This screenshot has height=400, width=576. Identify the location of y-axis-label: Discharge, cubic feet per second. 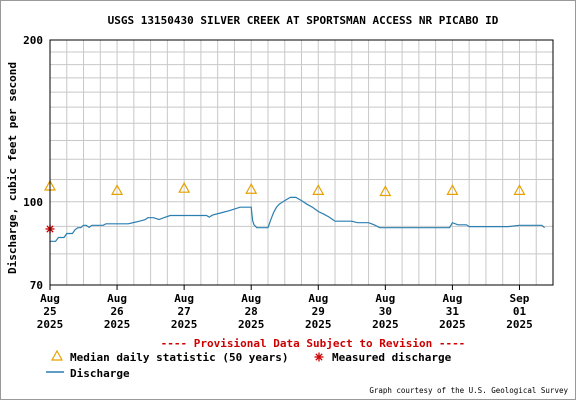
(12, 168).